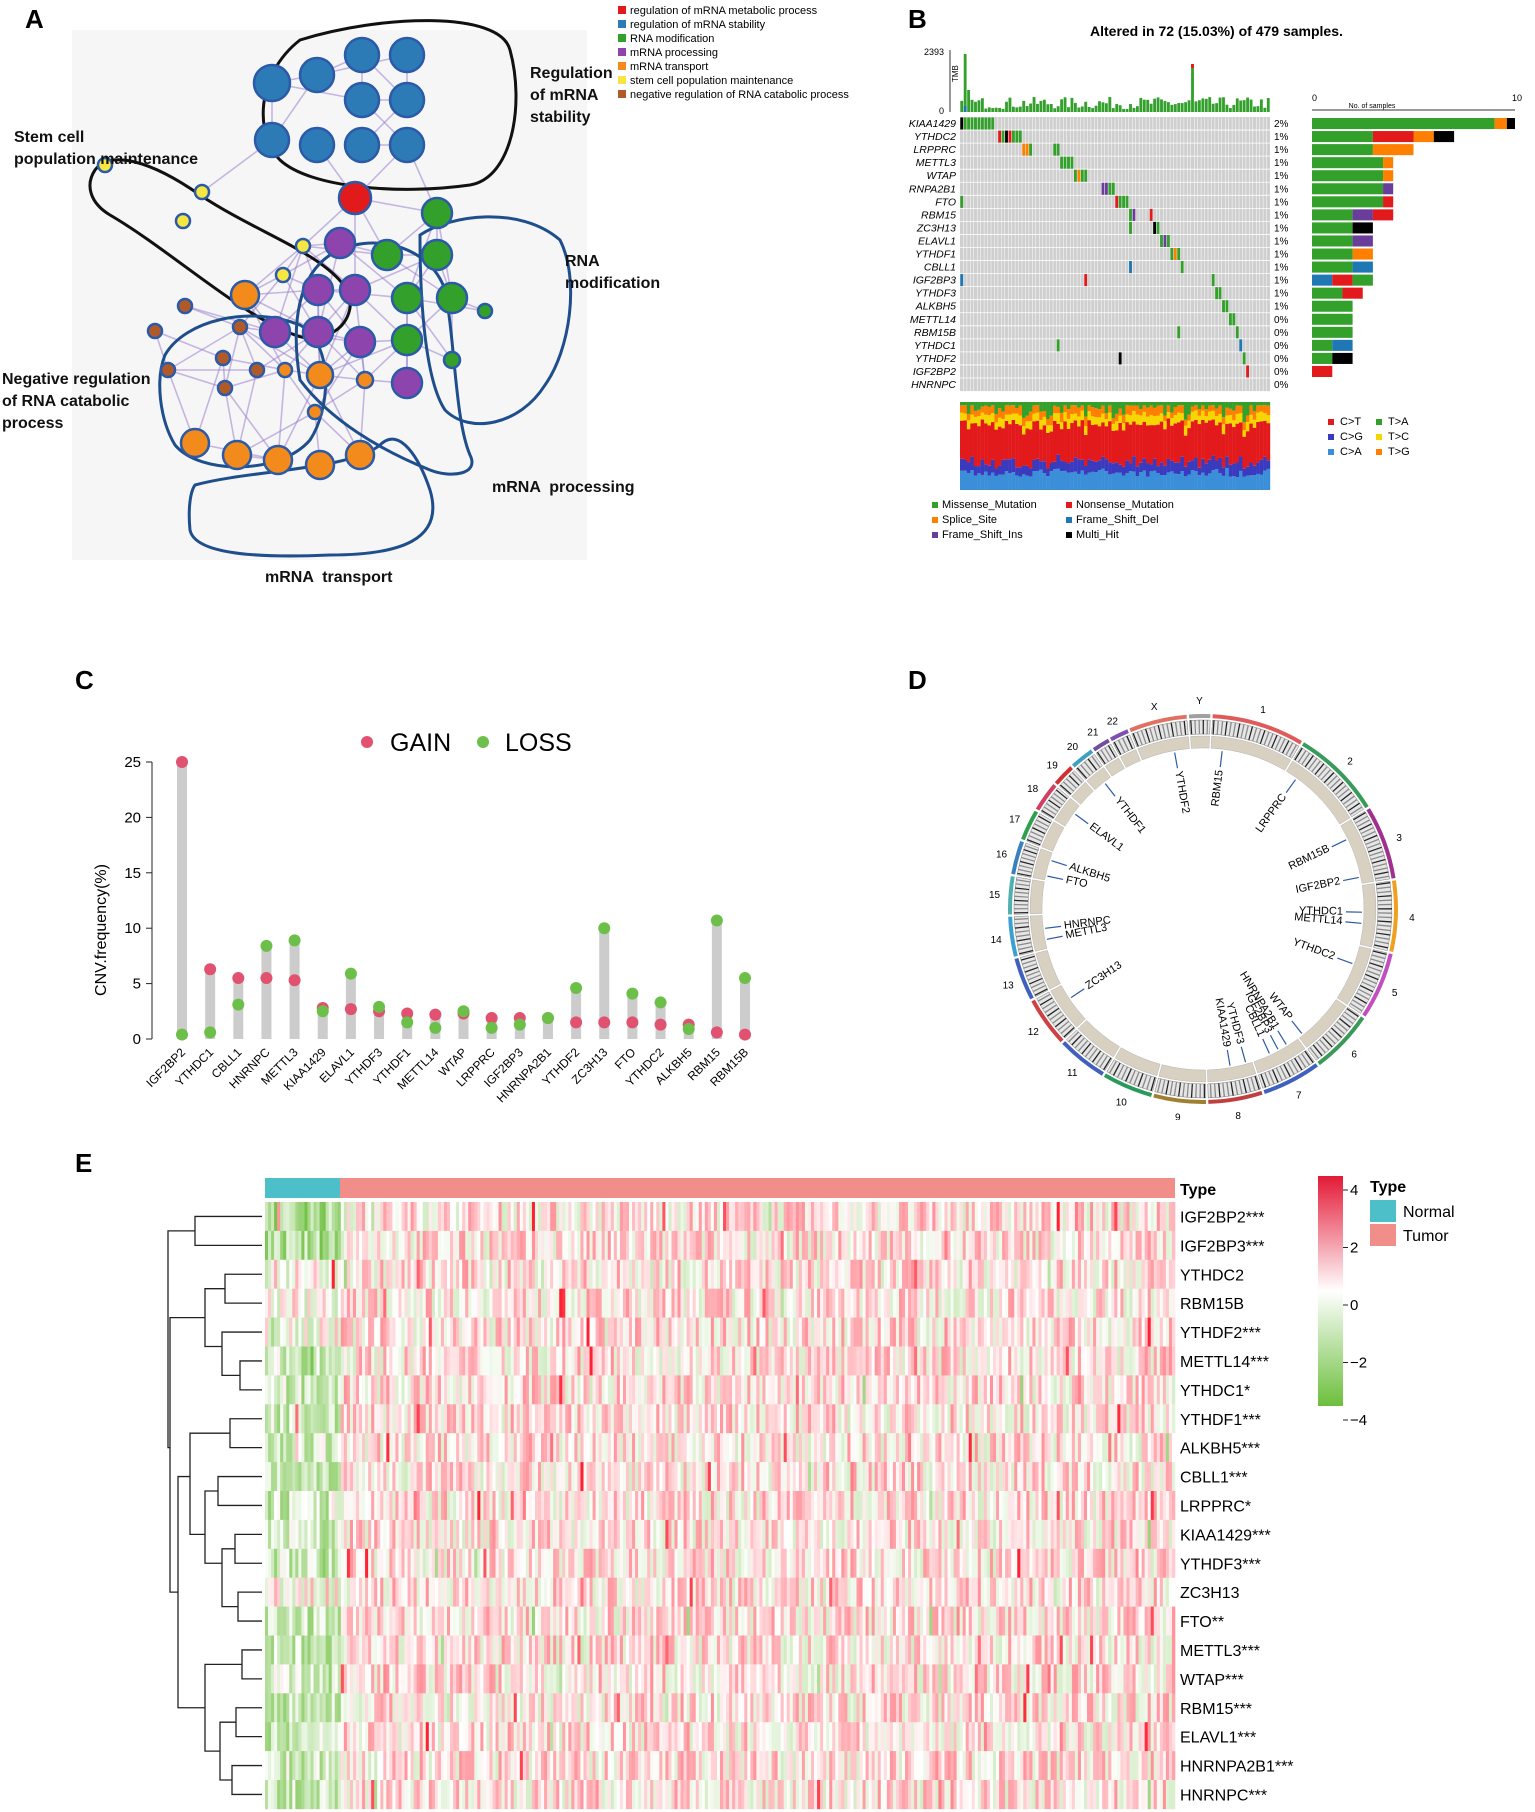 This screenshot has width=1535, height=1812. I want to click on loss-point, so click(407, 1022).